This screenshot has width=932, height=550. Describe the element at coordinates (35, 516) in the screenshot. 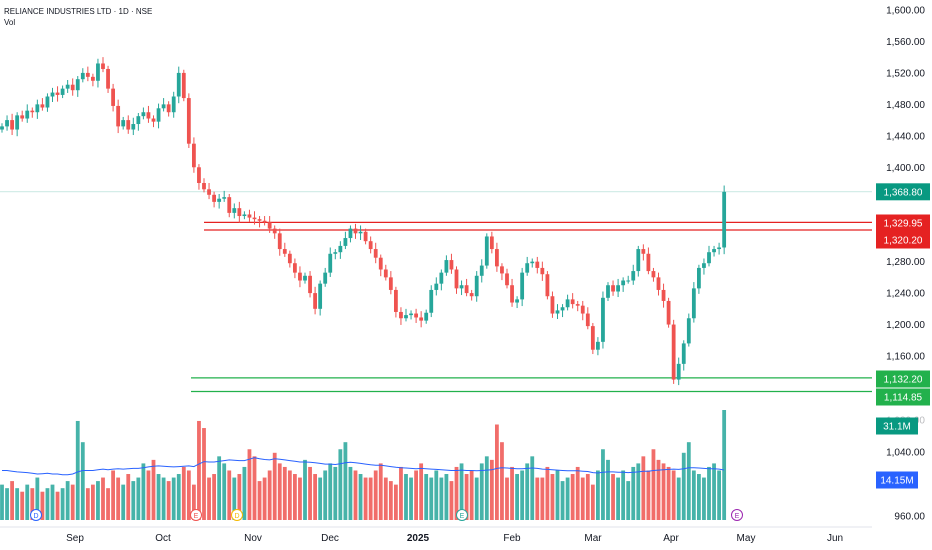

I see `event-marker-label: D` at that location.